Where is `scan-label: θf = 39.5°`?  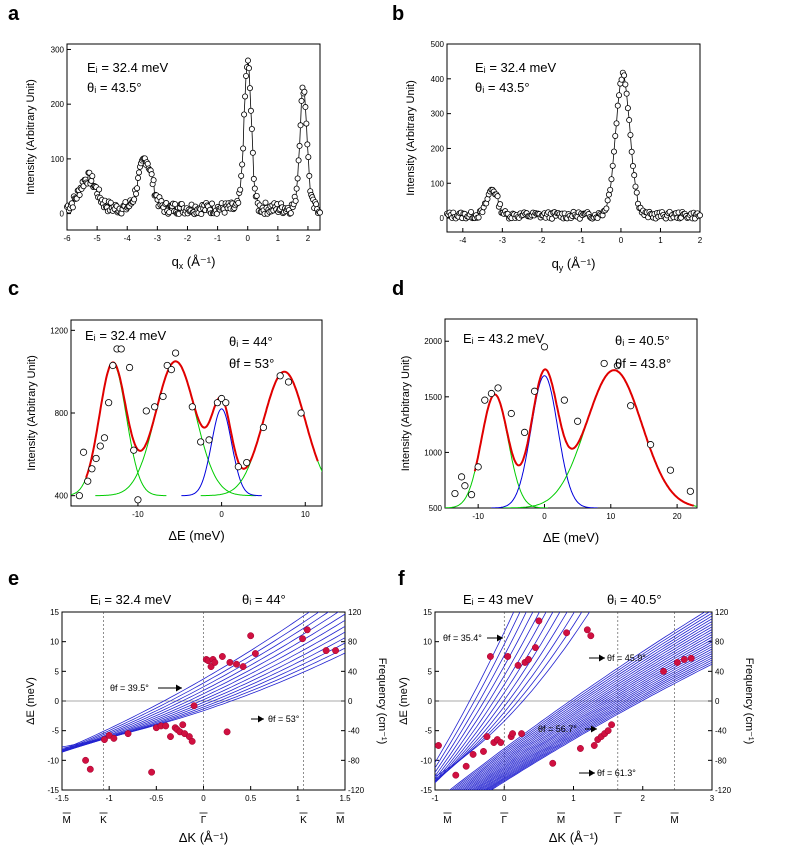
scan-label: θf = 39.5° is located at coordinates (129, 688).